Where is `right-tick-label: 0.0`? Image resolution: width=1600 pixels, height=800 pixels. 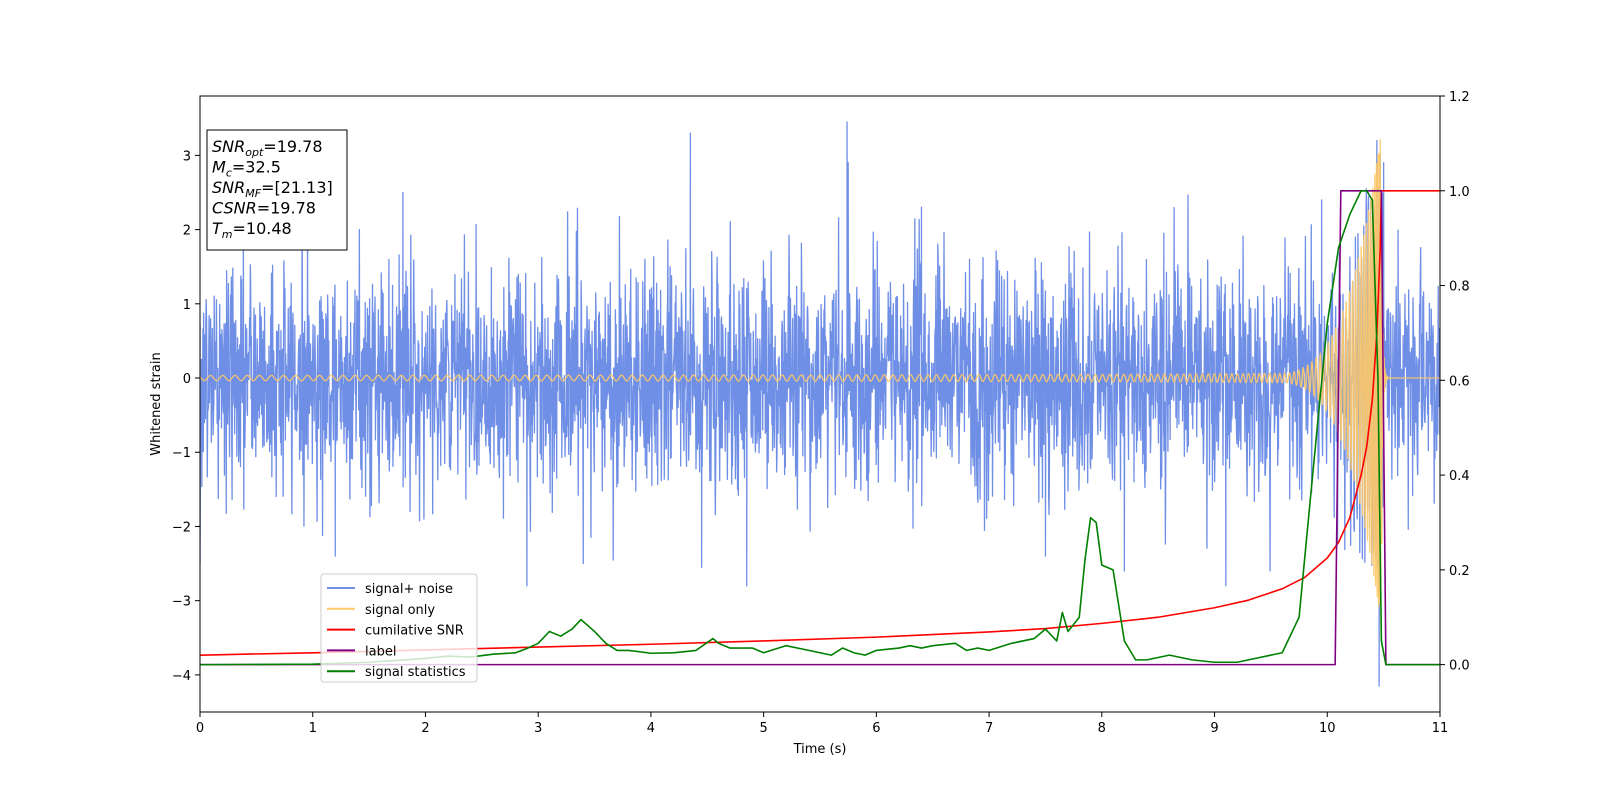 right-tick-label: 0.0 is located at coordinates (1459, 666).